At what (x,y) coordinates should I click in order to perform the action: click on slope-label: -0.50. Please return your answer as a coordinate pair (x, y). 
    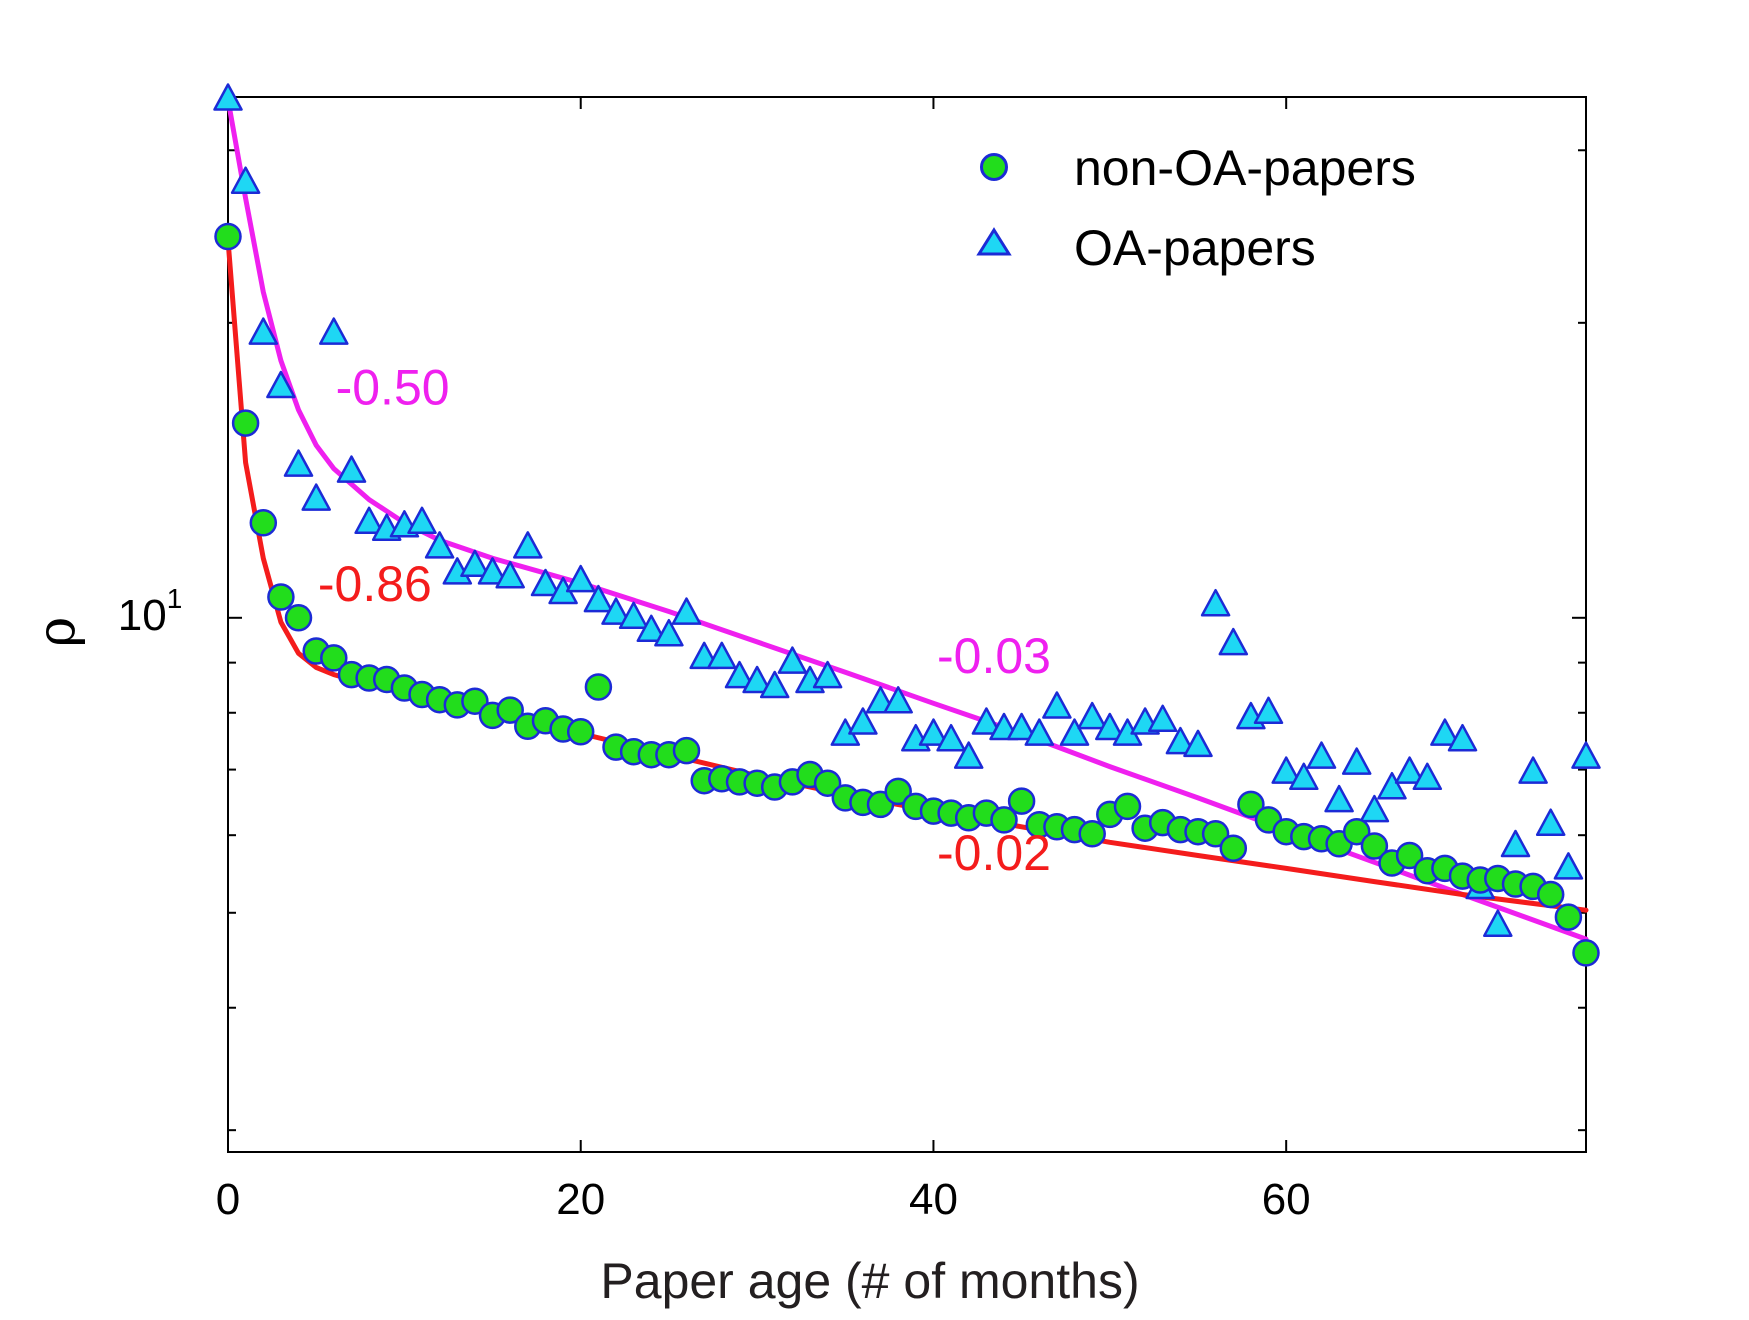
    Looking at the image, I should click on (393, 388).